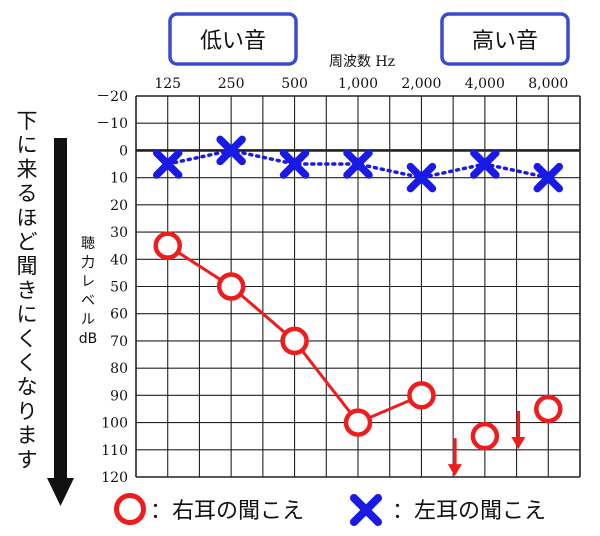 This screenshot has width=600, height=536. What do you see at coordinates (27, 460) in the screenshot?
I see `side-note-char: す` at bounding box center [27, 460].